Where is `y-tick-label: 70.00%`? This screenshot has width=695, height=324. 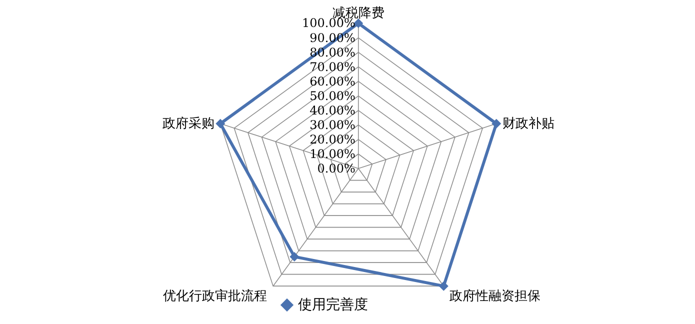
y-tick-label: 70.00% is located at coordinates (333, 67).